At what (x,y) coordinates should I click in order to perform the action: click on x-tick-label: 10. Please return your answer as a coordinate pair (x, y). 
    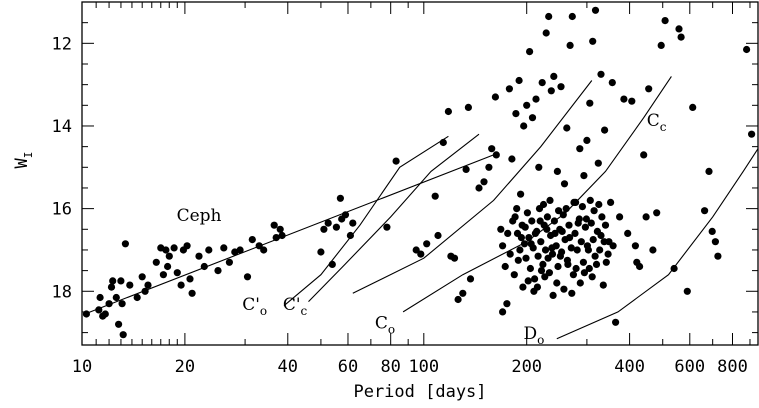
    Looking at the image, I should click on (82, 367).